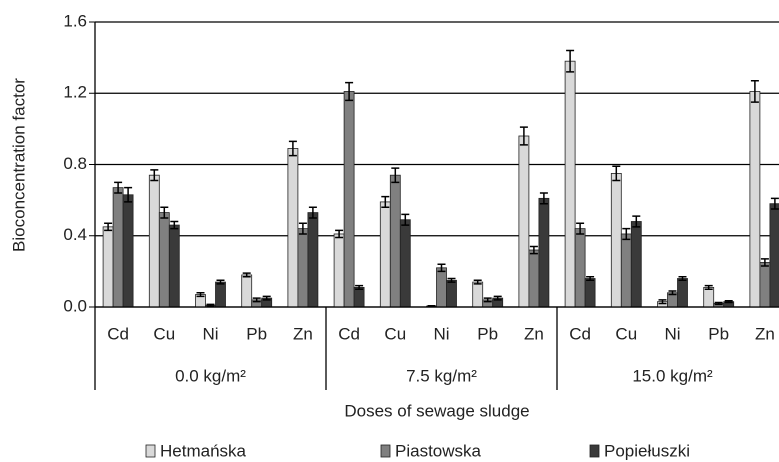 This screenshot has height=462, width=779. Describe the element at coordinates (210, 375) in the screenshot. I see `group-label: 0.0 kg/m²` at that location.